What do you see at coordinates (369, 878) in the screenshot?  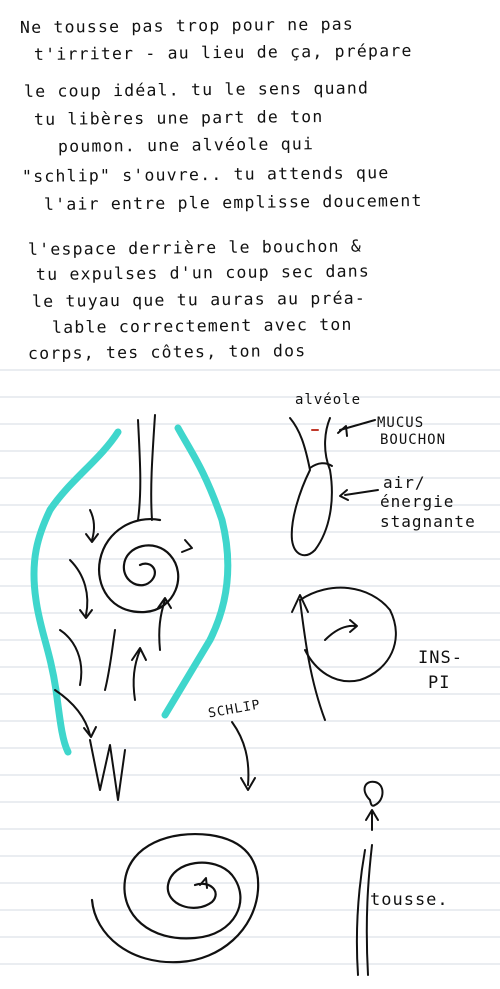 I see `cough-sketch` at bounding box center [369, 878].